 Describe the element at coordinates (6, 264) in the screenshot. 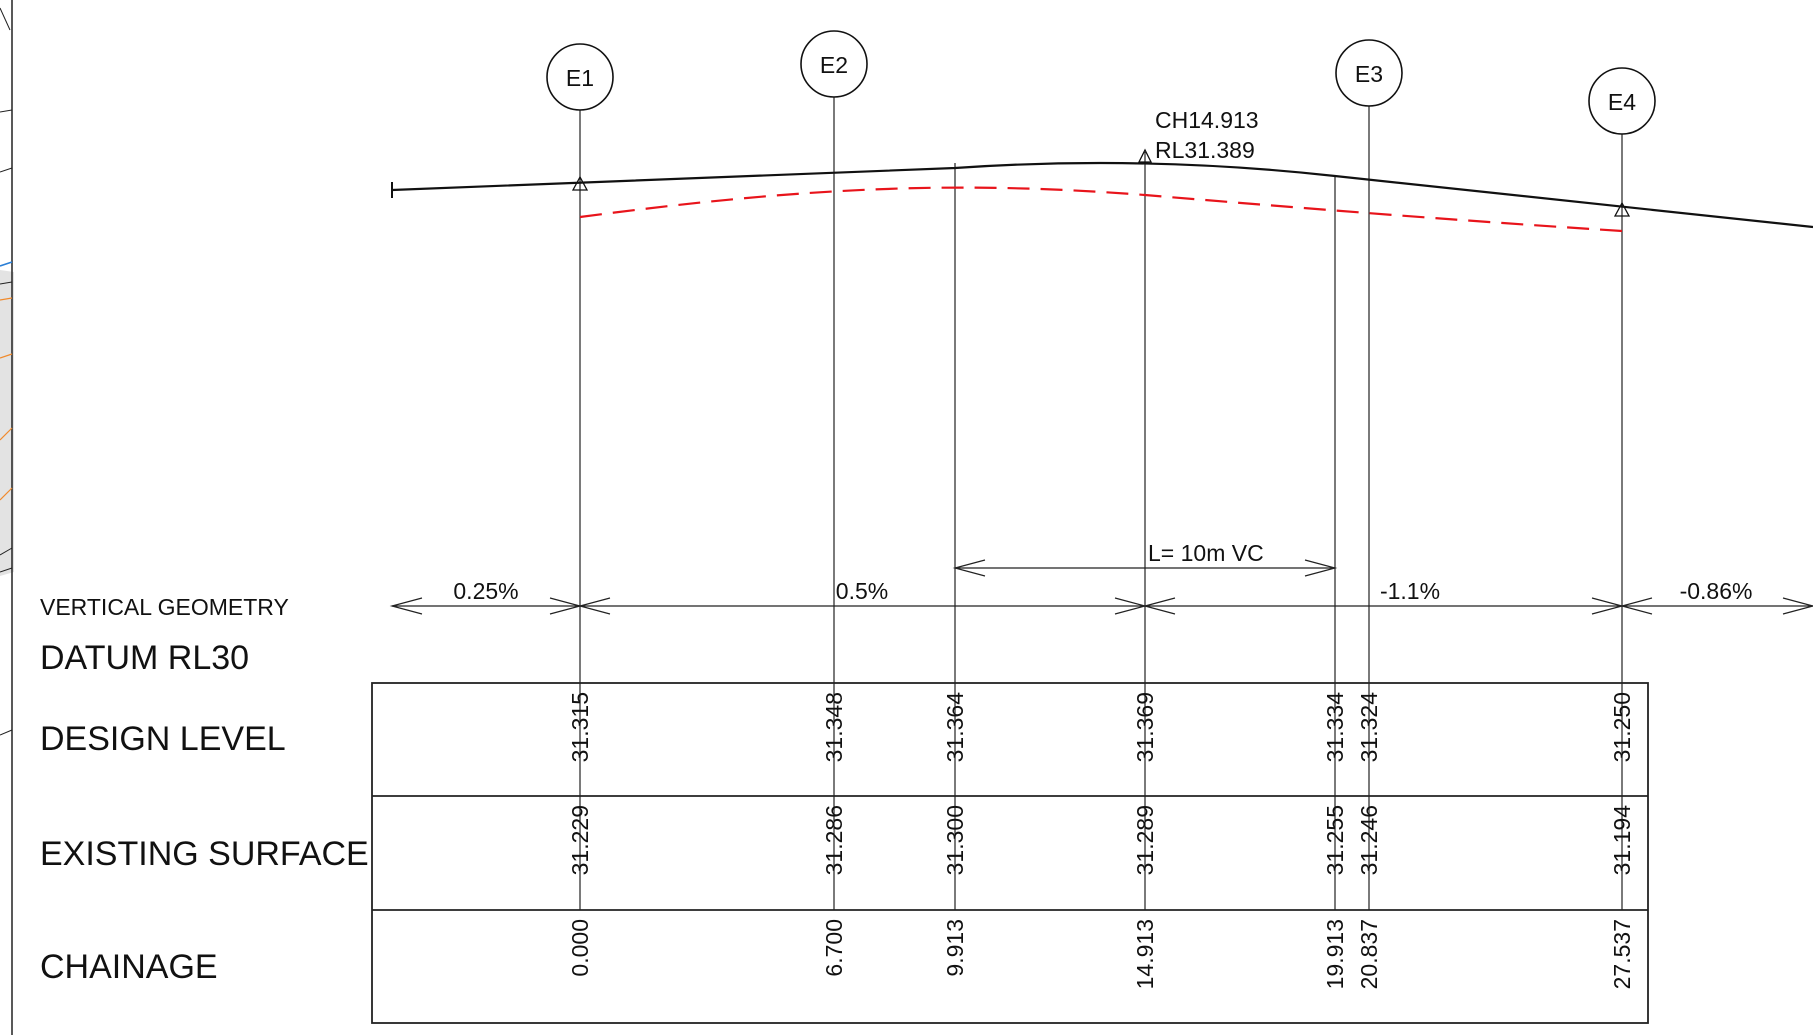

I see `plan-blue-line` at that location.